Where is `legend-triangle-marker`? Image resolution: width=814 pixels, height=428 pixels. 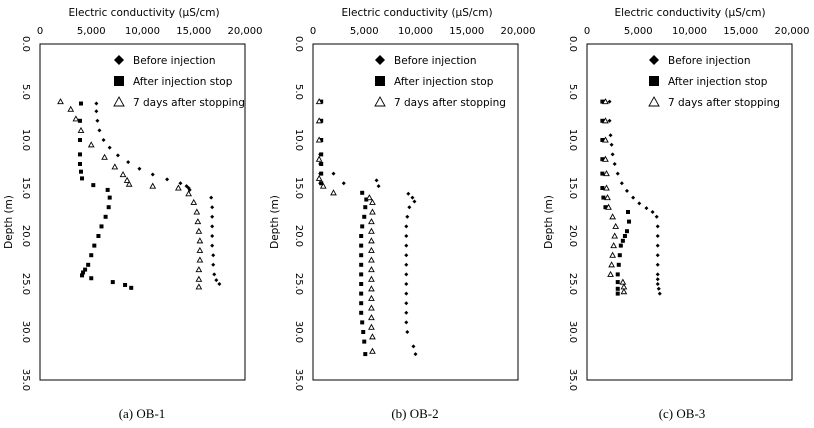 legend-triangle-marker is located at coordinates (380, 101).